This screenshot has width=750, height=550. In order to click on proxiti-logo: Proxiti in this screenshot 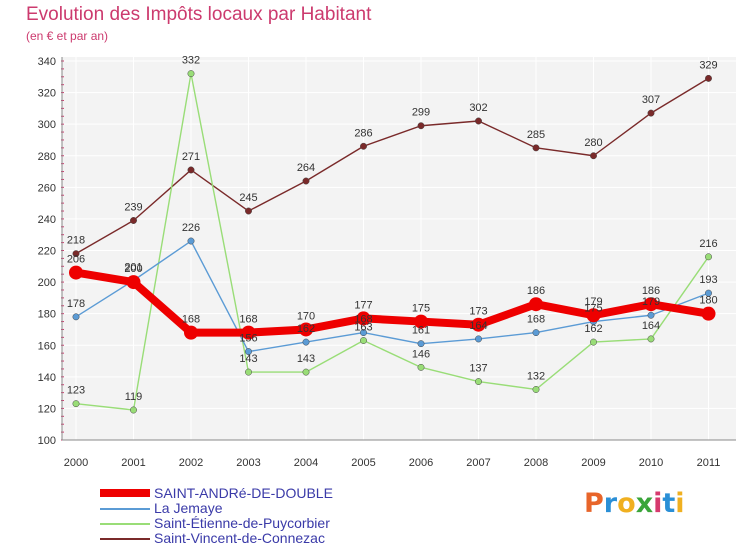, I will do `click(634, 503)`.